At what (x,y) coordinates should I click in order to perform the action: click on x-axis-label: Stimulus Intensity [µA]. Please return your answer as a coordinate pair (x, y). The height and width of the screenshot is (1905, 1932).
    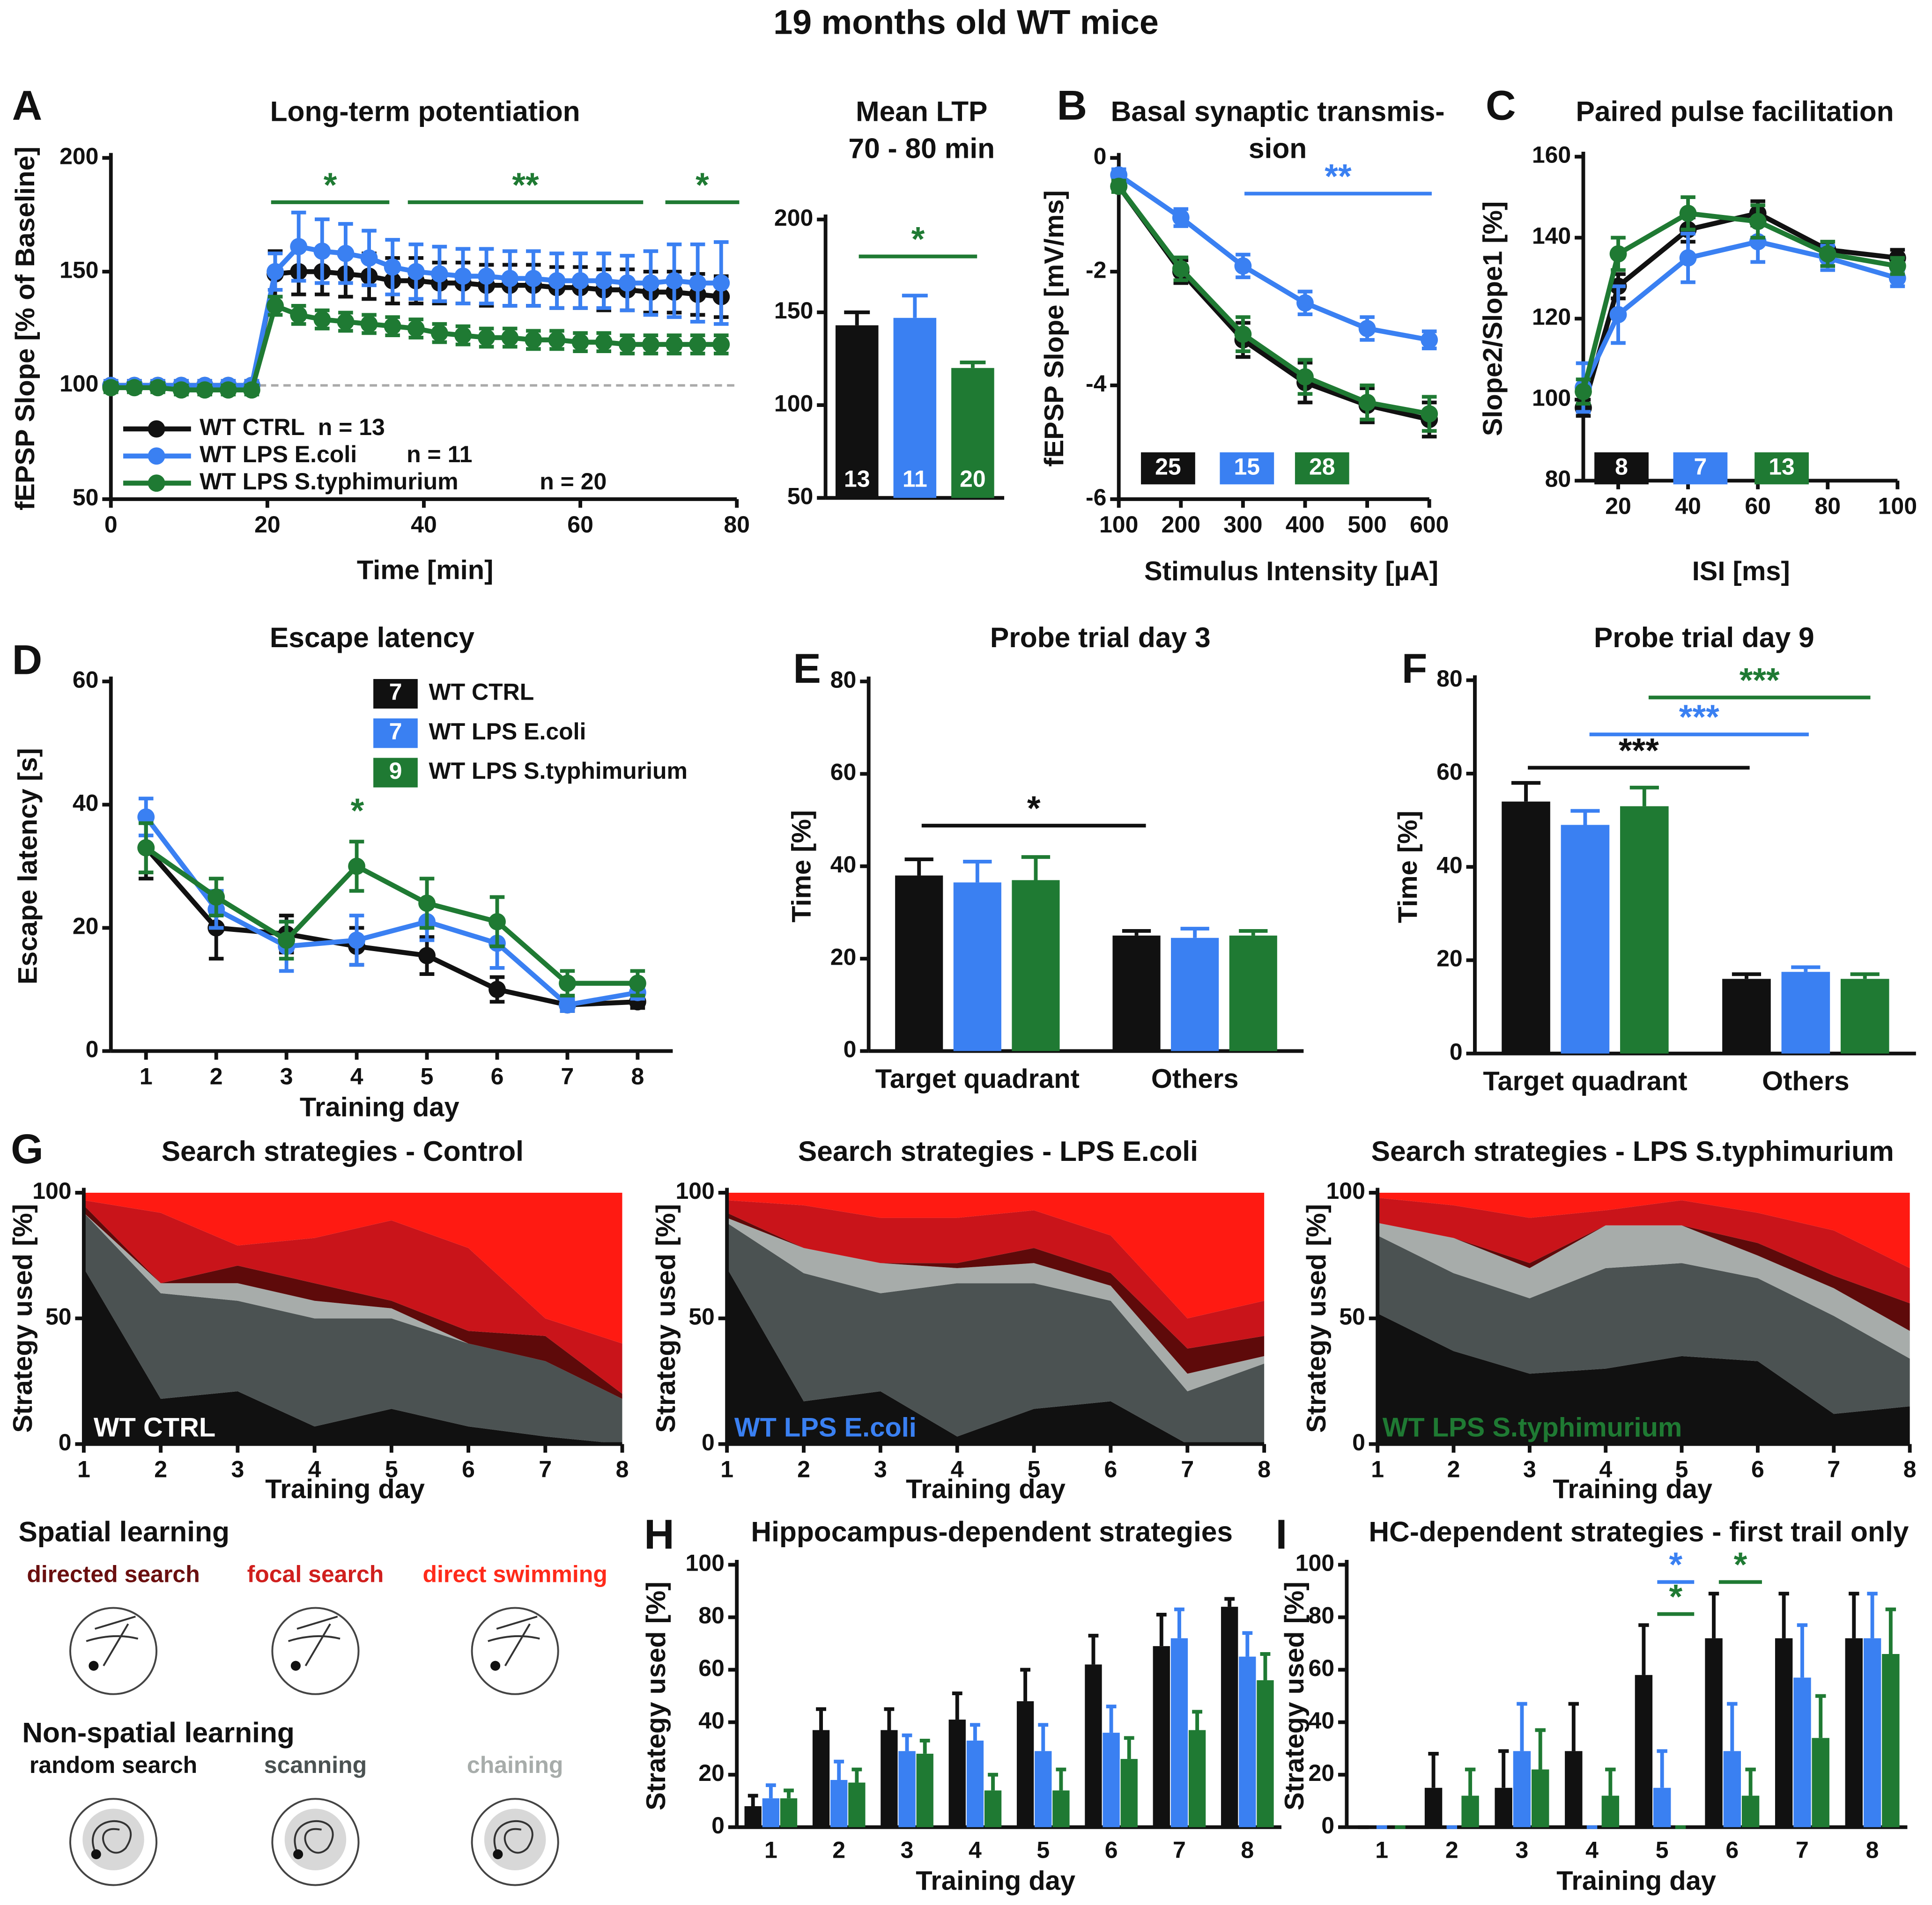
    Looking at the image, I should click on (1291, 571).